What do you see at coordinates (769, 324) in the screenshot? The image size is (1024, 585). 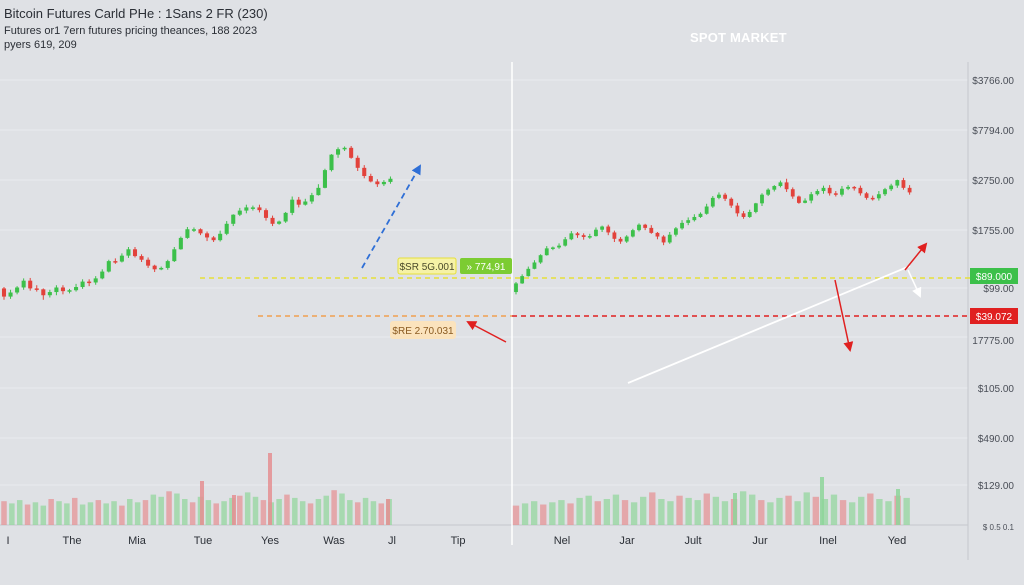 I see `white-trend-line` at bounding box center [769, 324].